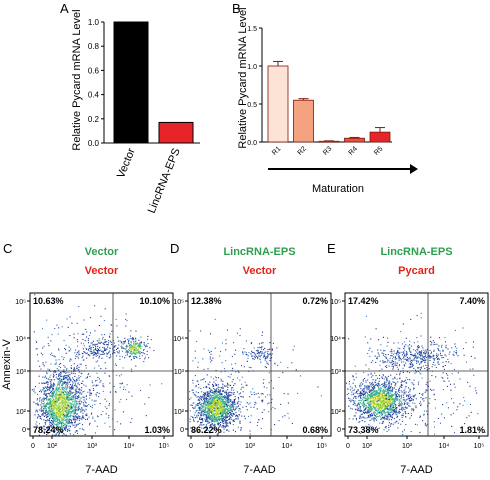 Image resolution: width=490 pixels, height=480 pixels. I want to click on panel-letter-d: D, so click(174, 248).